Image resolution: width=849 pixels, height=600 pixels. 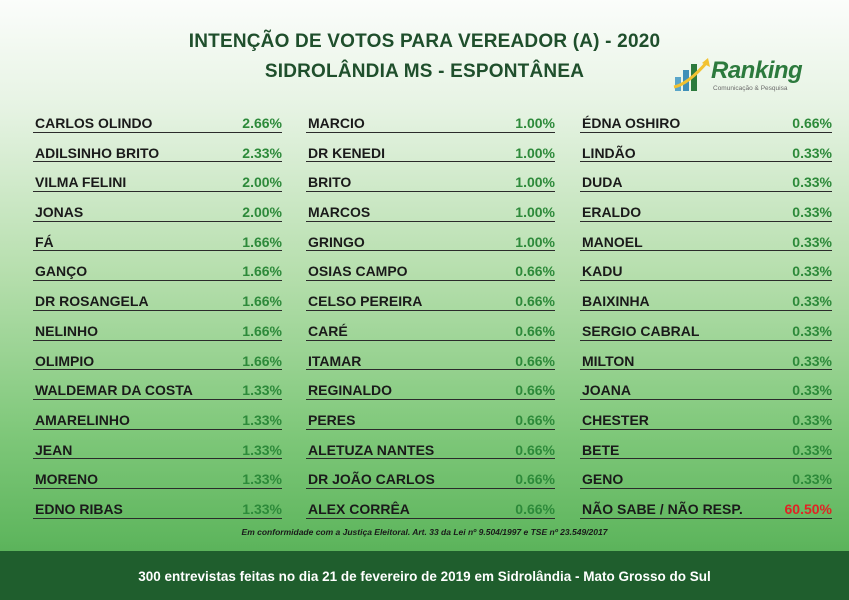 What do you see at coordinates (641, 330) in the screenshot?
I see `candidate-name: SERGIO CABRAL` at bounding box center [641, 330].